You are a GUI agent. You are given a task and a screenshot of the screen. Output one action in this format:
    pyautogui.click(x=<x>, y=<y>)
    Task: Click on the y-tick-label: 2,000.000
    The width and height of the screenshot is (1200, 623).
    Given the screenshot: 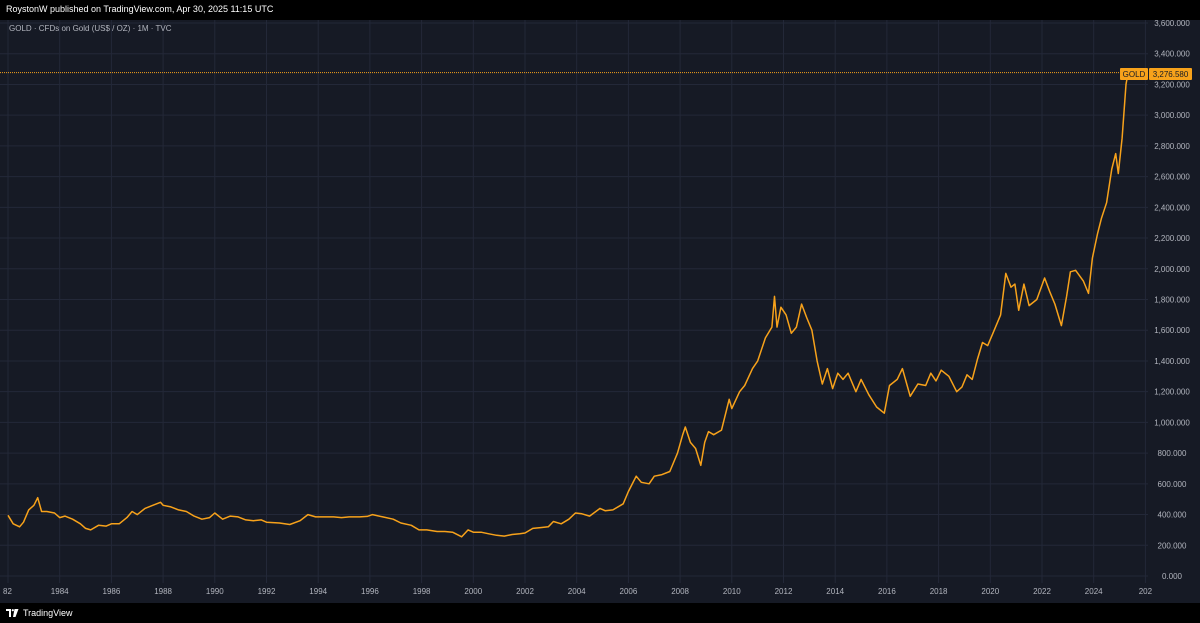 What is the action you would take?
    pyautogui.click(x=1172, y=269)
    